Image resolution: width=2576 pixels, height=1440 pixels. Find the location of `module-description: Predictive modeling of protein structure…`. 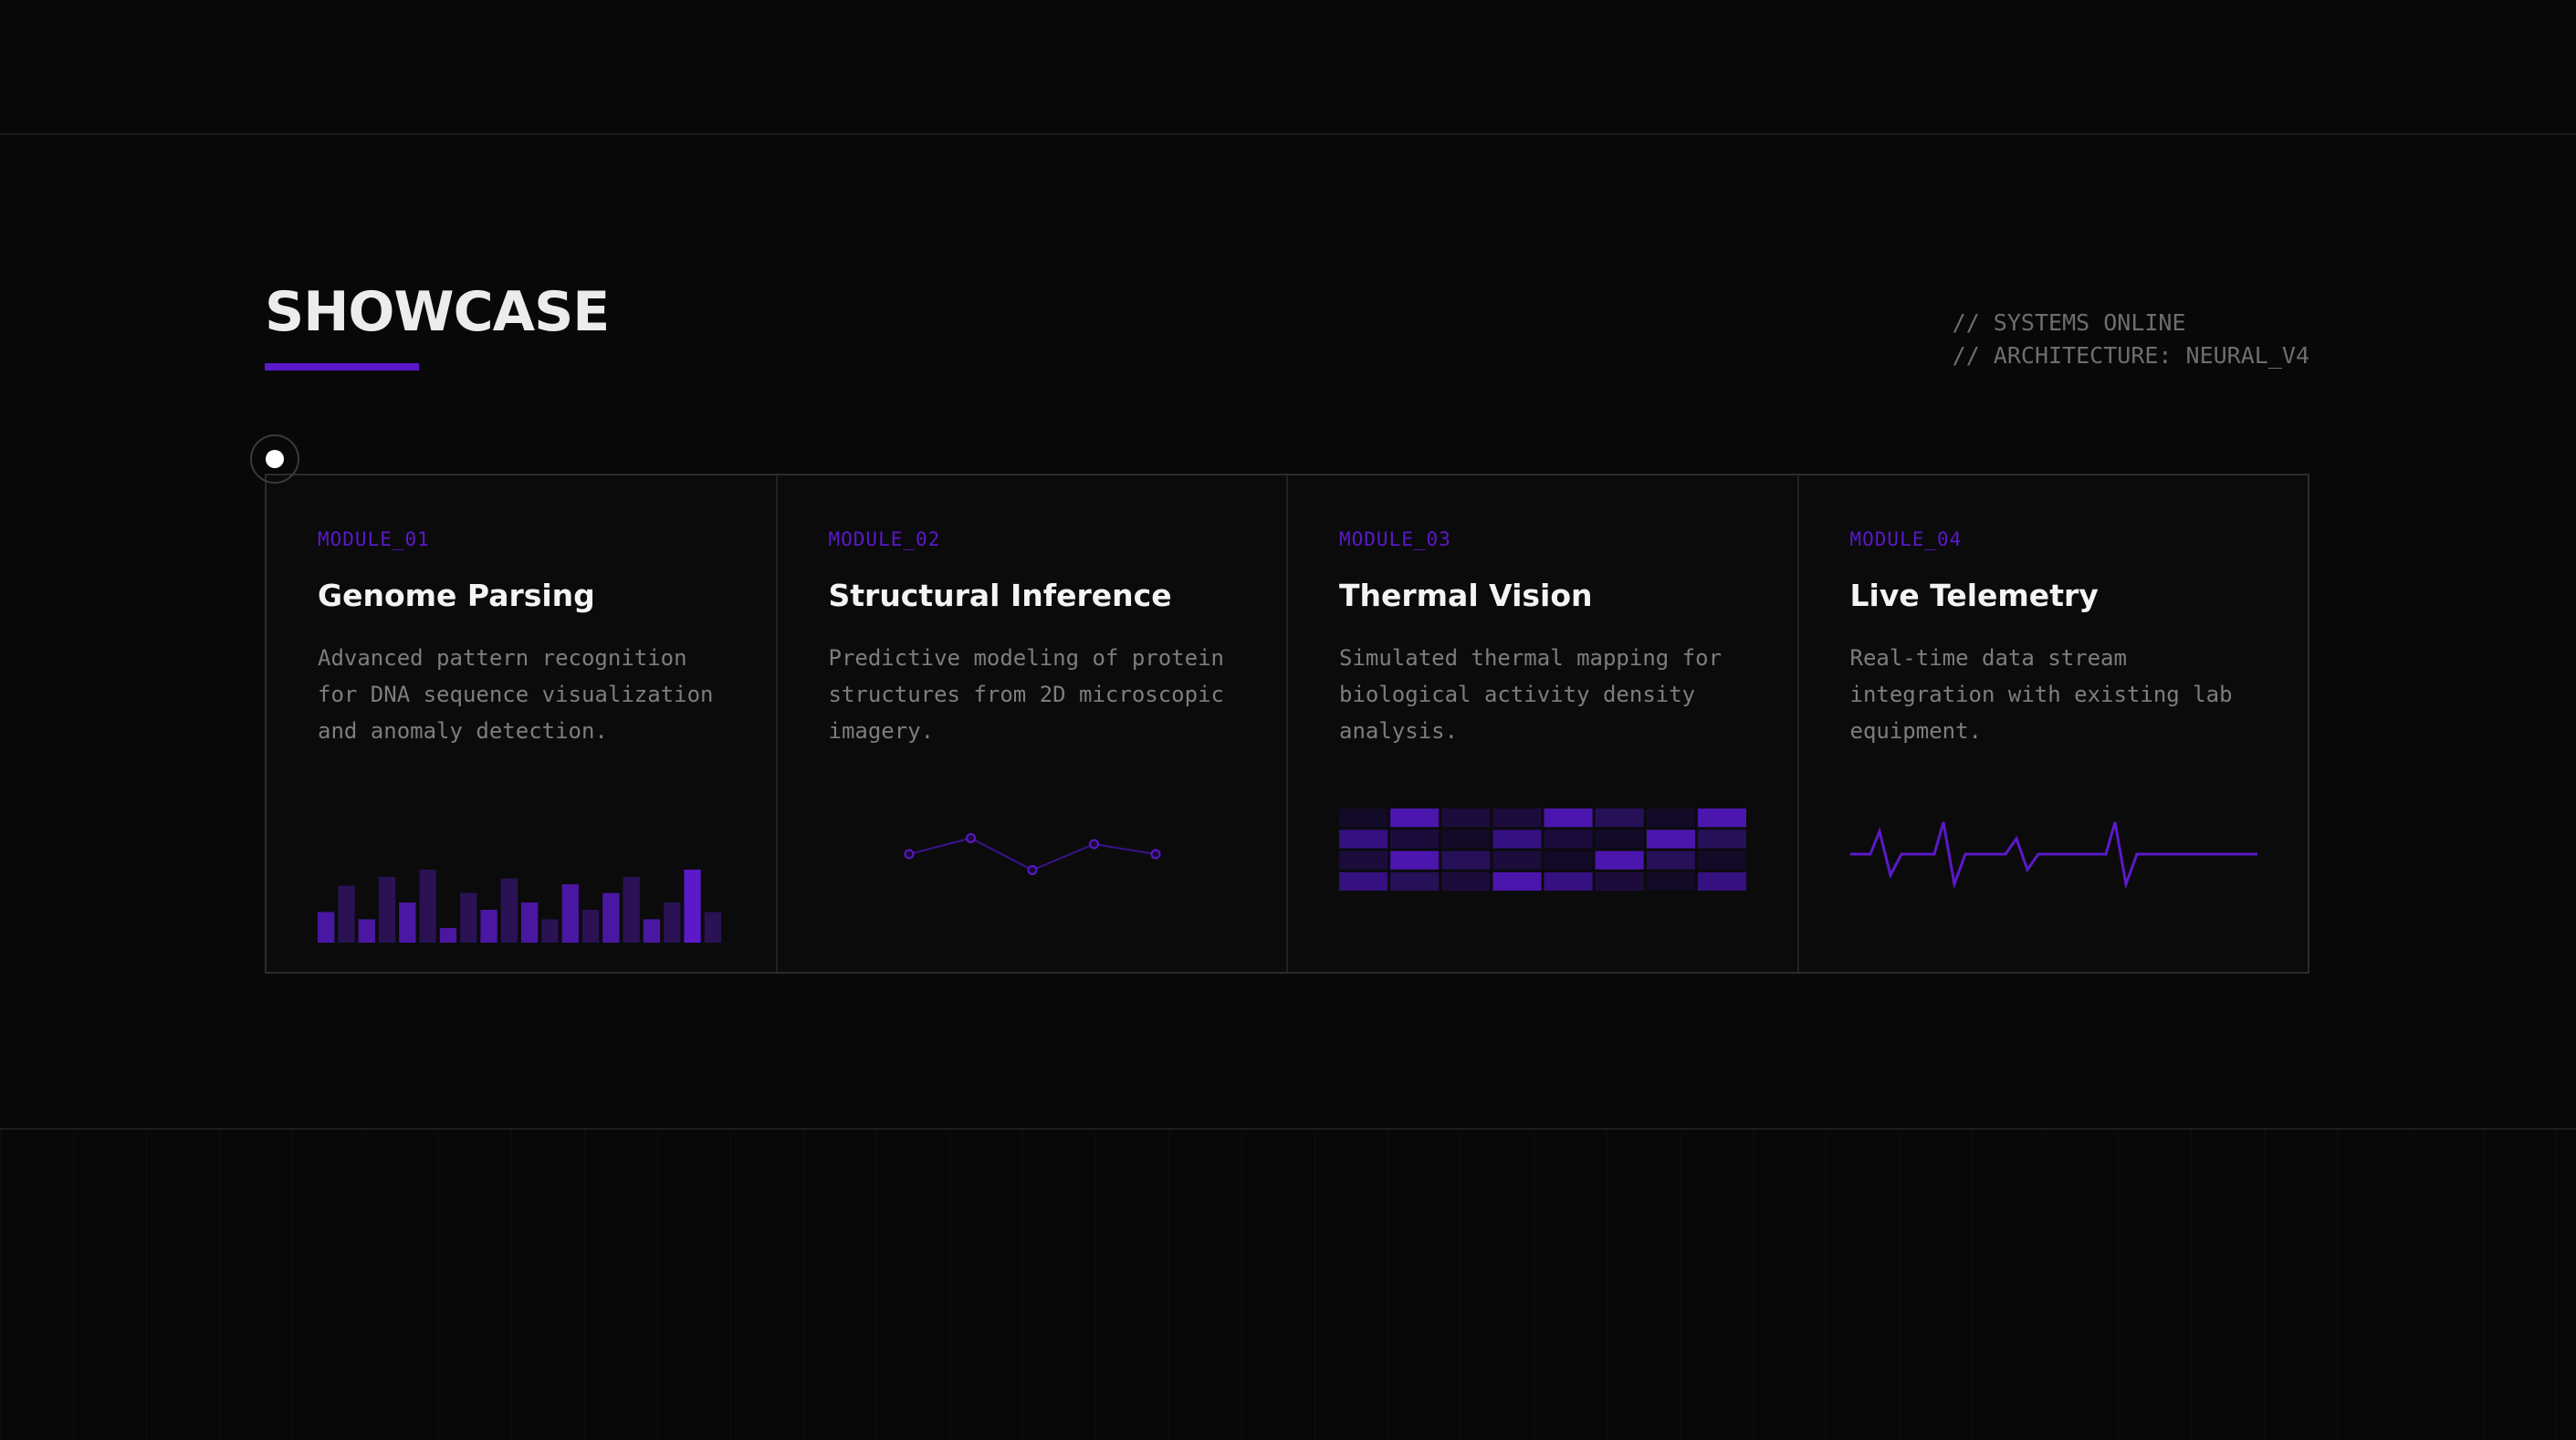

module-description: Predictive modeling of protein structure… is located at coordinates (1026, 694).